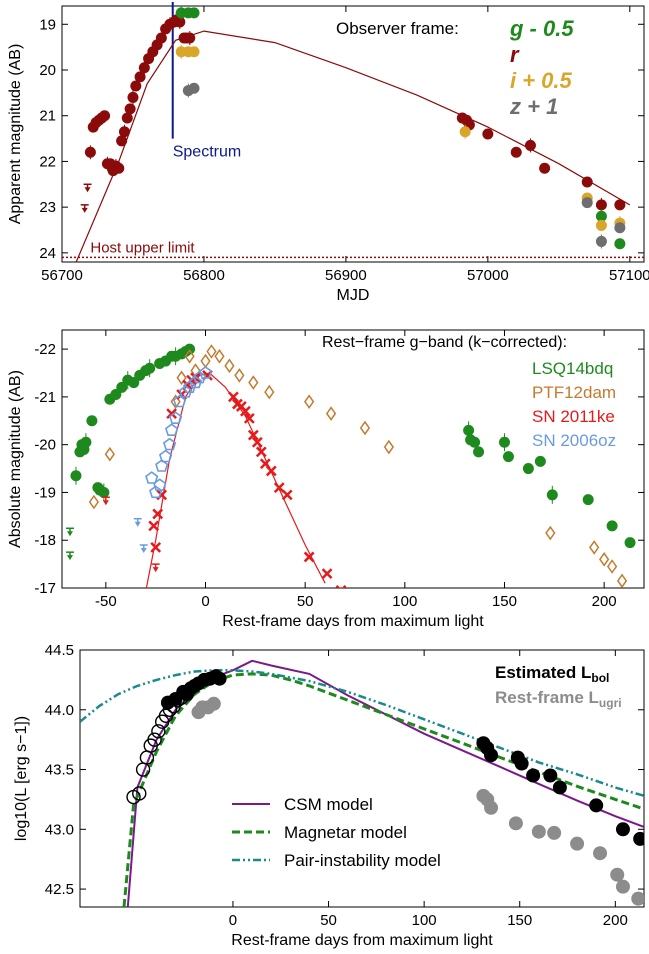 Image resolution: width=649 pixels, height=954 pixels. What do you see at coordinates (610, 703) in the screenshot?
I see `legend-subscript: ugri` at bounding box center [610, 703].